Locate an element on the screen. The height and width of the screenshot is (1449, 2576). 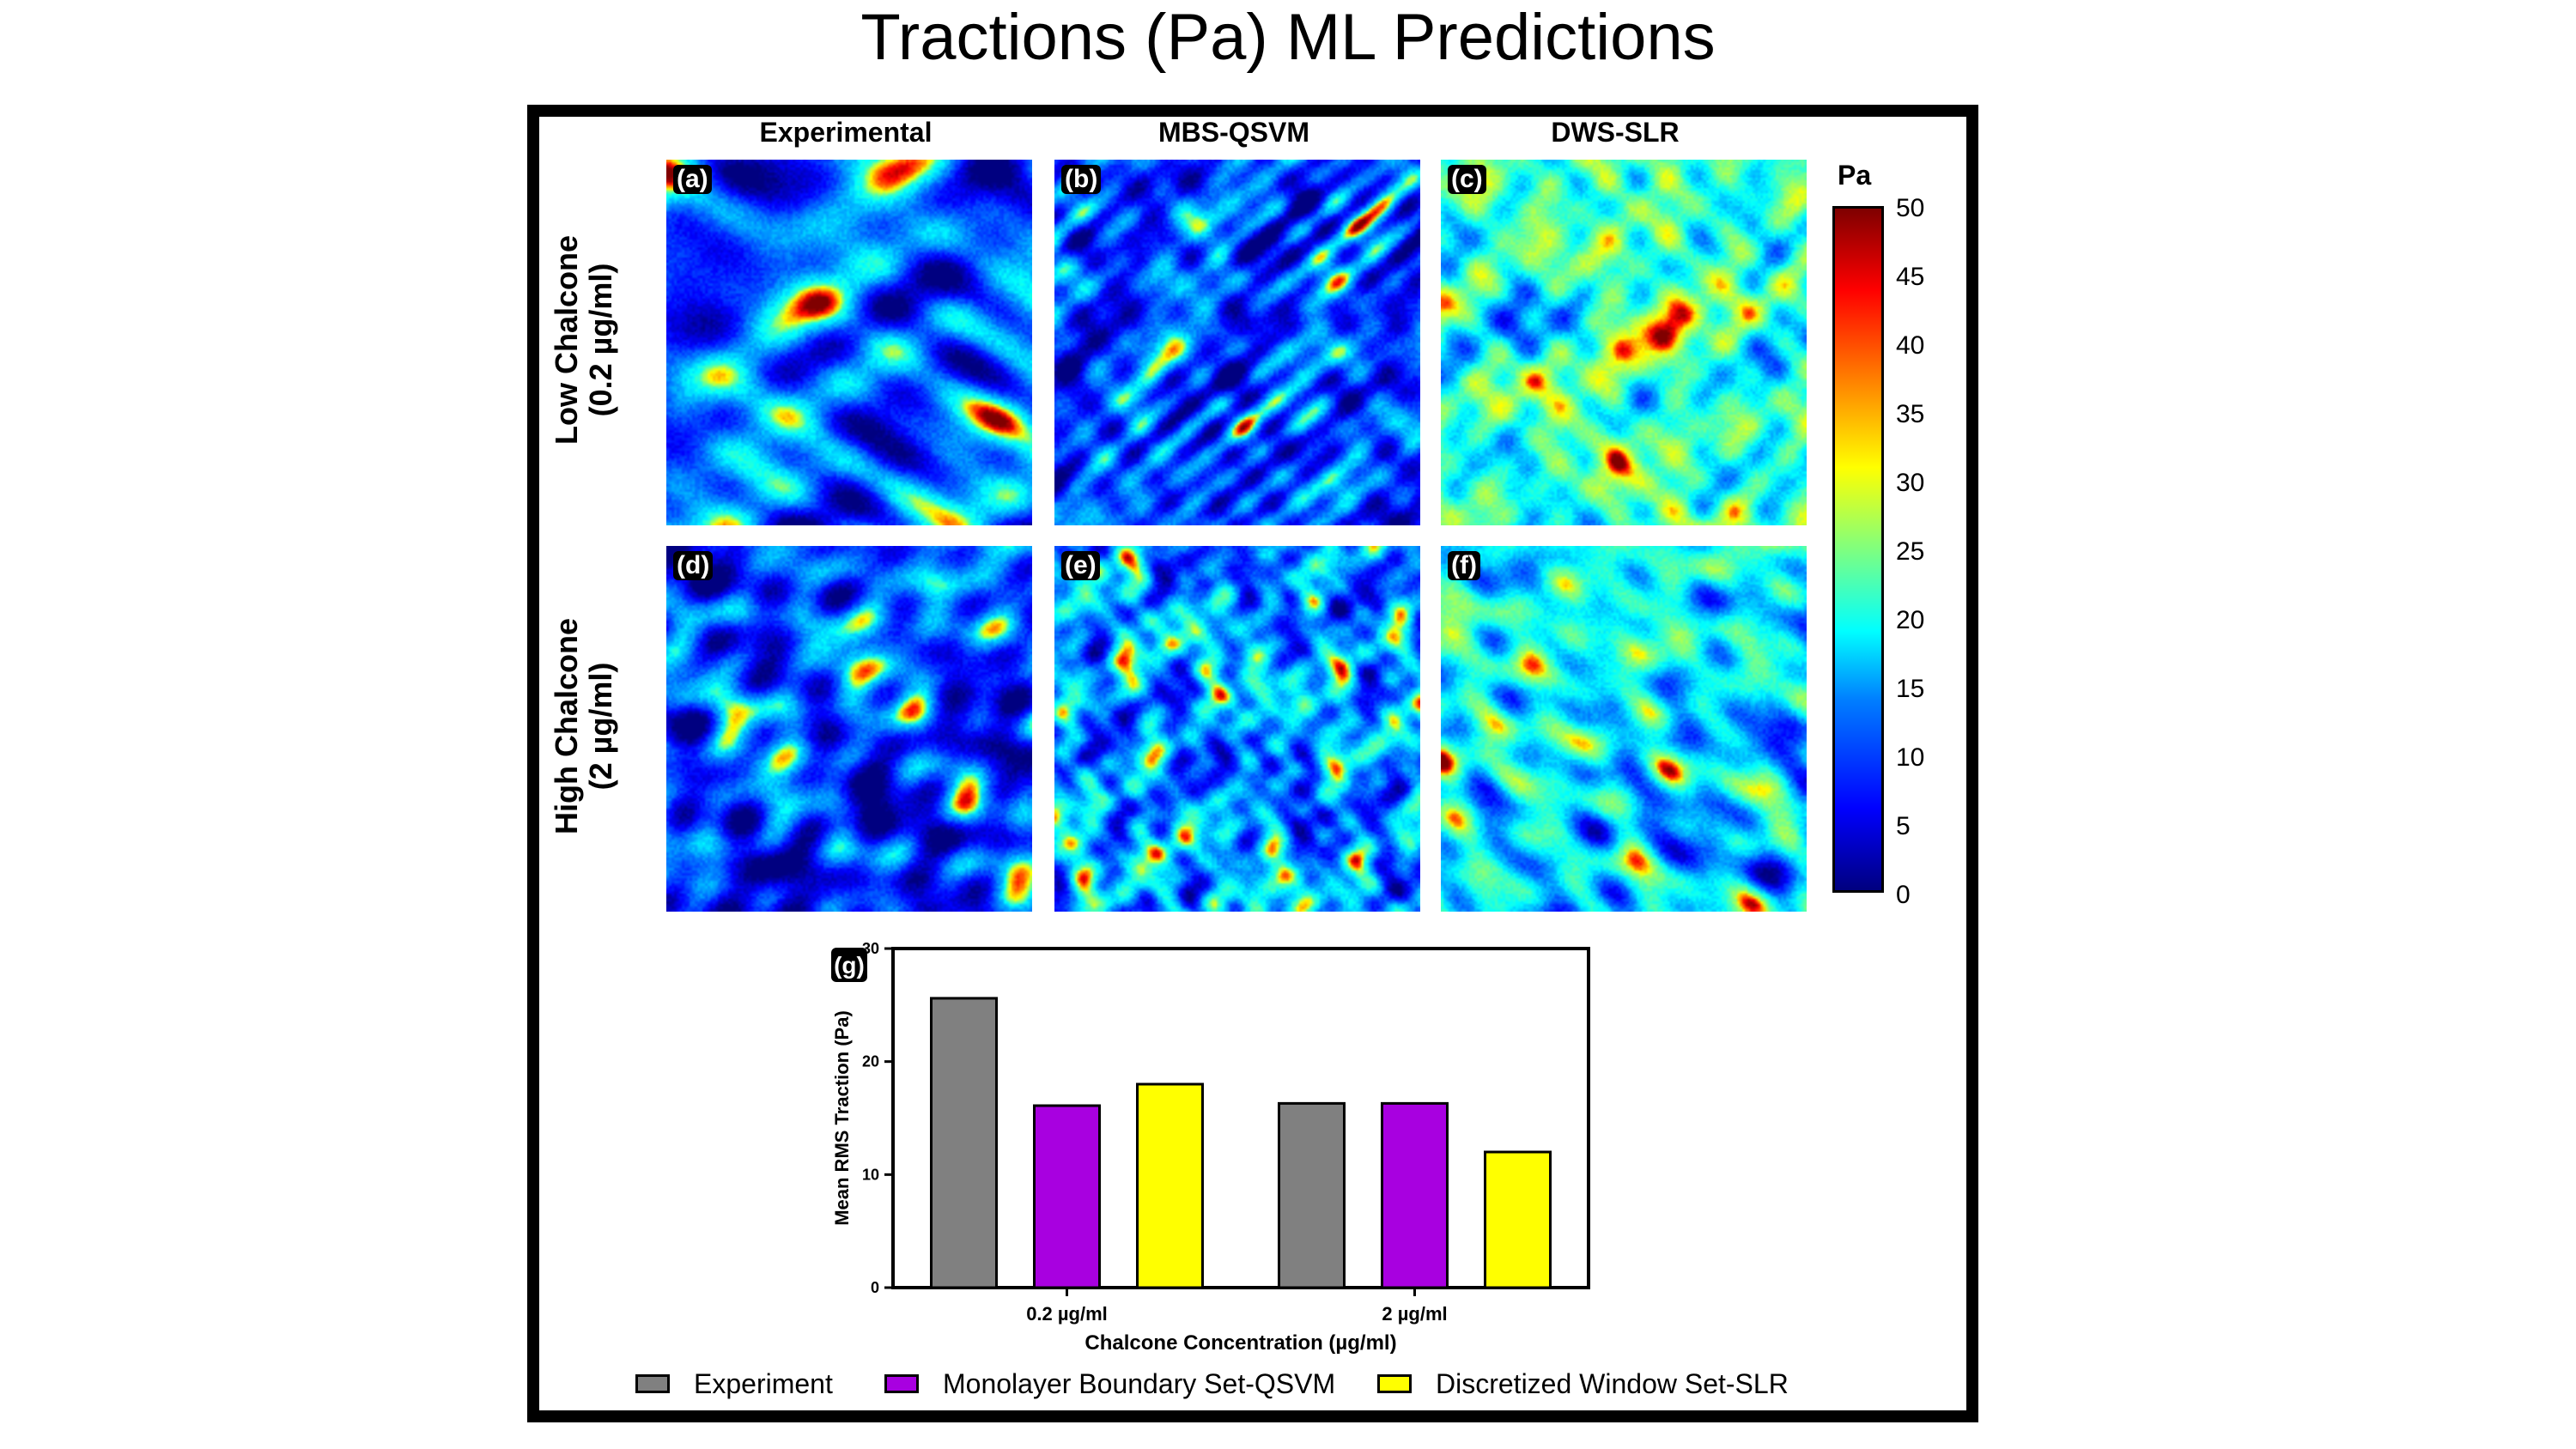
colorbar-tick: 40 is located at coordinates (1910, 345).